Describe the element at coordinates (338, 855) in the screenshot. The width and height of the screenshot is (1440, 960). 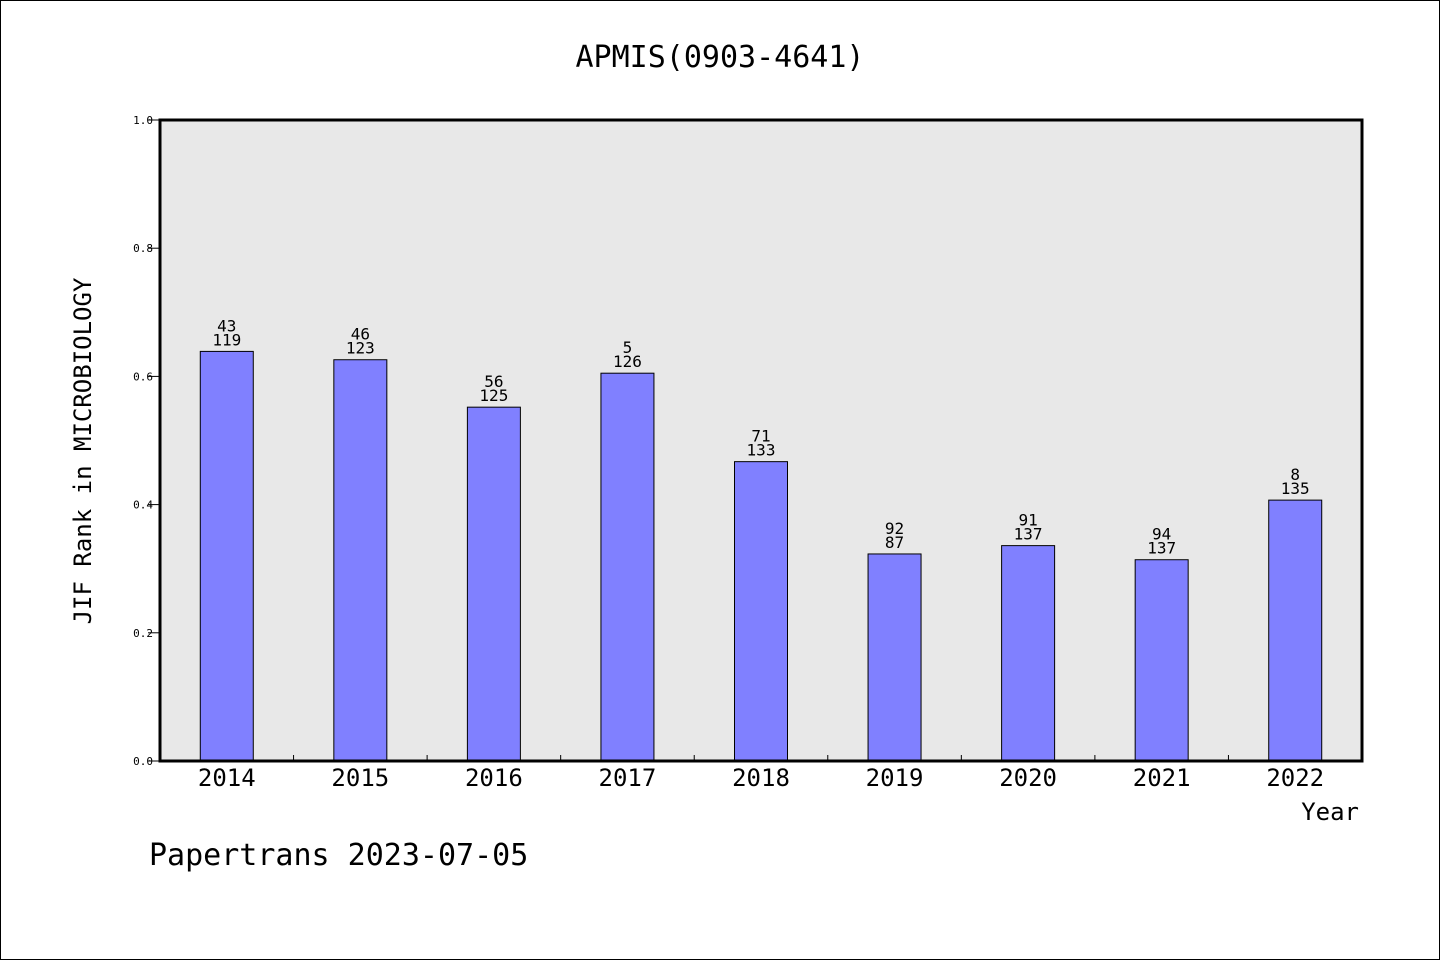
I see `footer-text: Papertrans 2023-07-05` at that location.